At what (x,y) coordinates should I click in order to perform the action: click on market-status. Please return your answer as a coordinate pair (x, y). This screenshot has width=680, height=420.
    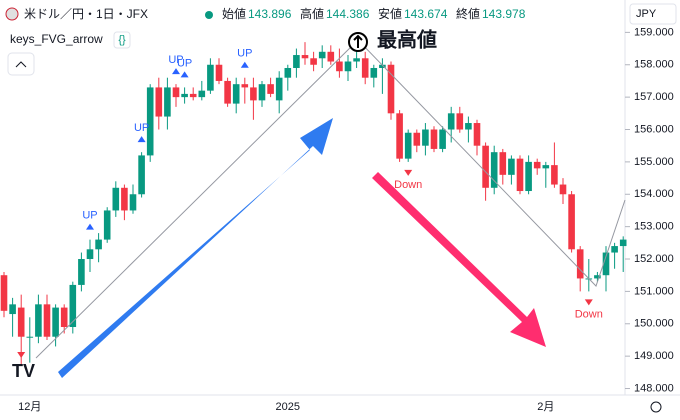
    Looking at the image, I should click on (209, 15).